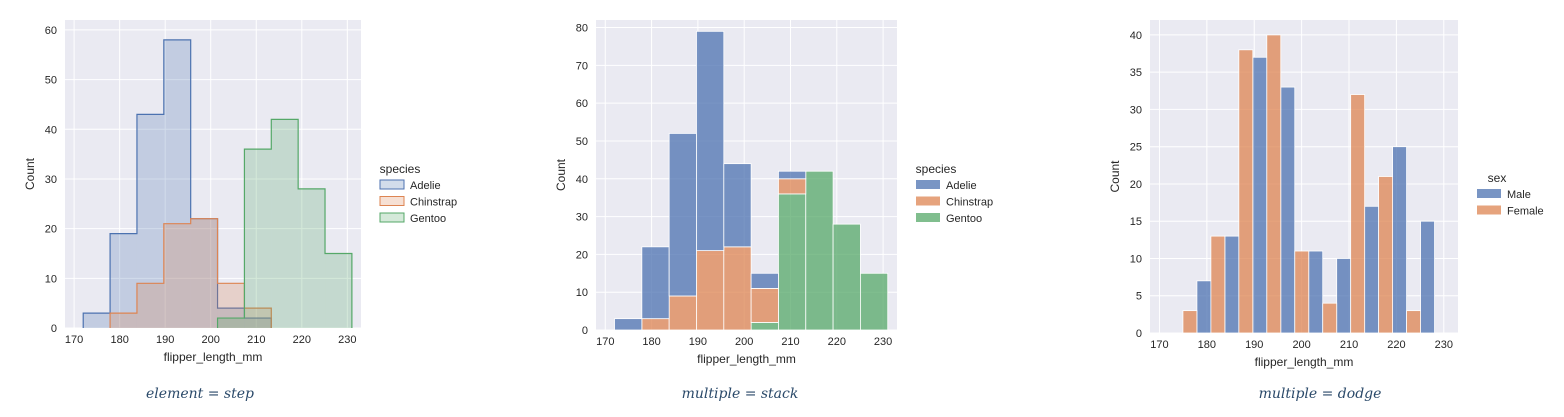 The image size is (1564, 417). I want to click on y-tick-label: 35, so click(1136, 73).